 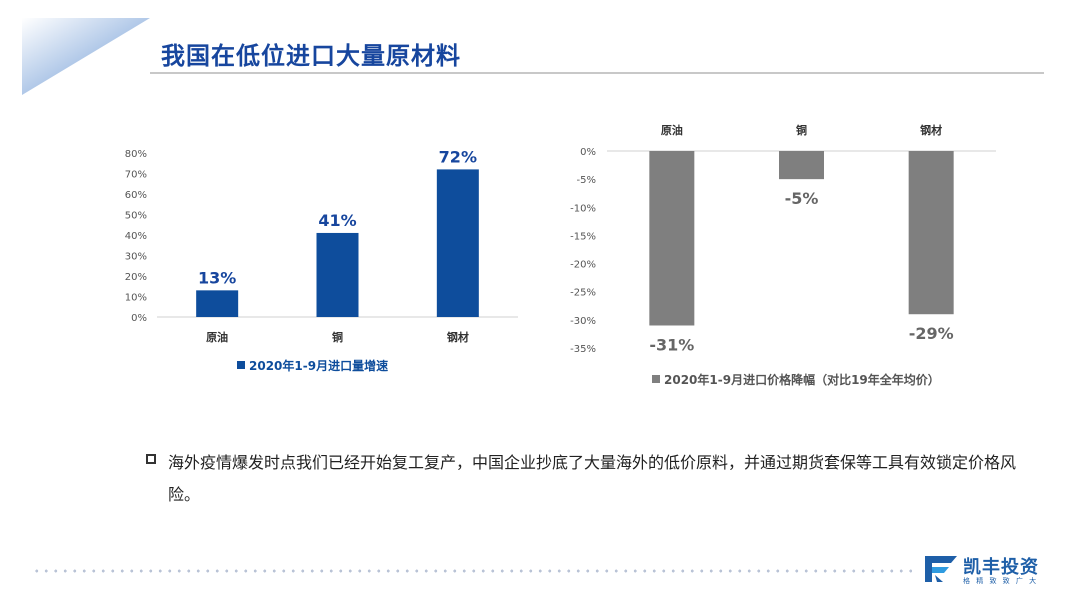 What do you see at coordinates (583, 265) in the screenshot?
I see `y-tick-label: -20%` at bounding box center [583, 265].